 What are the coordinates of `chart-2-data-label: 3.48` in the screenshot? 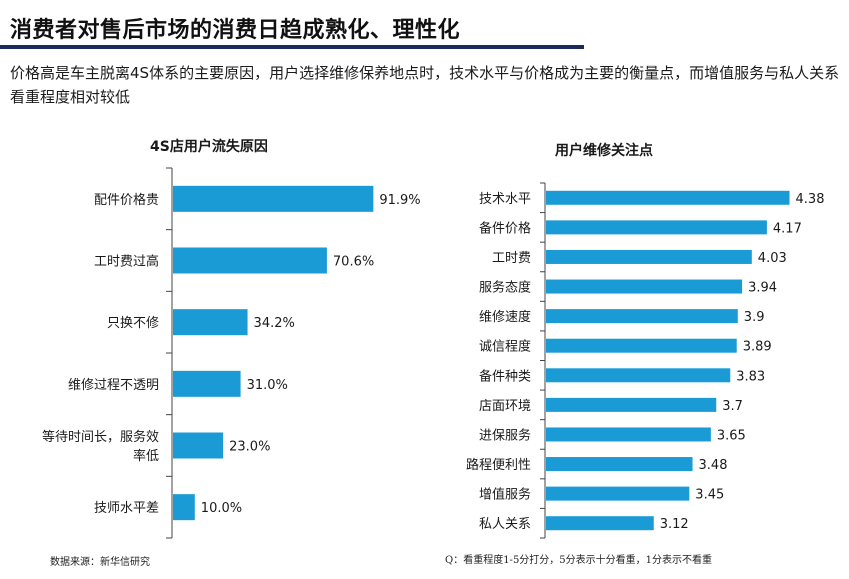 It's located at (713, 465).